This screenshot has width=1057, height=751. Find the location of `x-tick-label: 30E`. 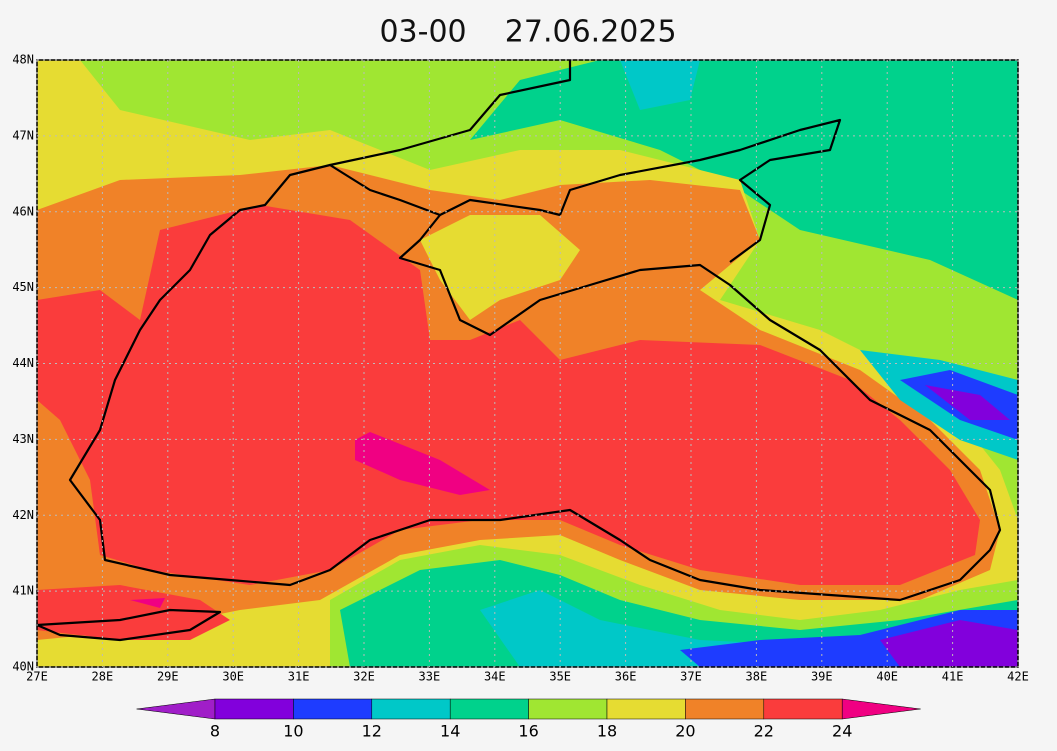

x-tick-label: 30E is located at coordinates (233, 677).